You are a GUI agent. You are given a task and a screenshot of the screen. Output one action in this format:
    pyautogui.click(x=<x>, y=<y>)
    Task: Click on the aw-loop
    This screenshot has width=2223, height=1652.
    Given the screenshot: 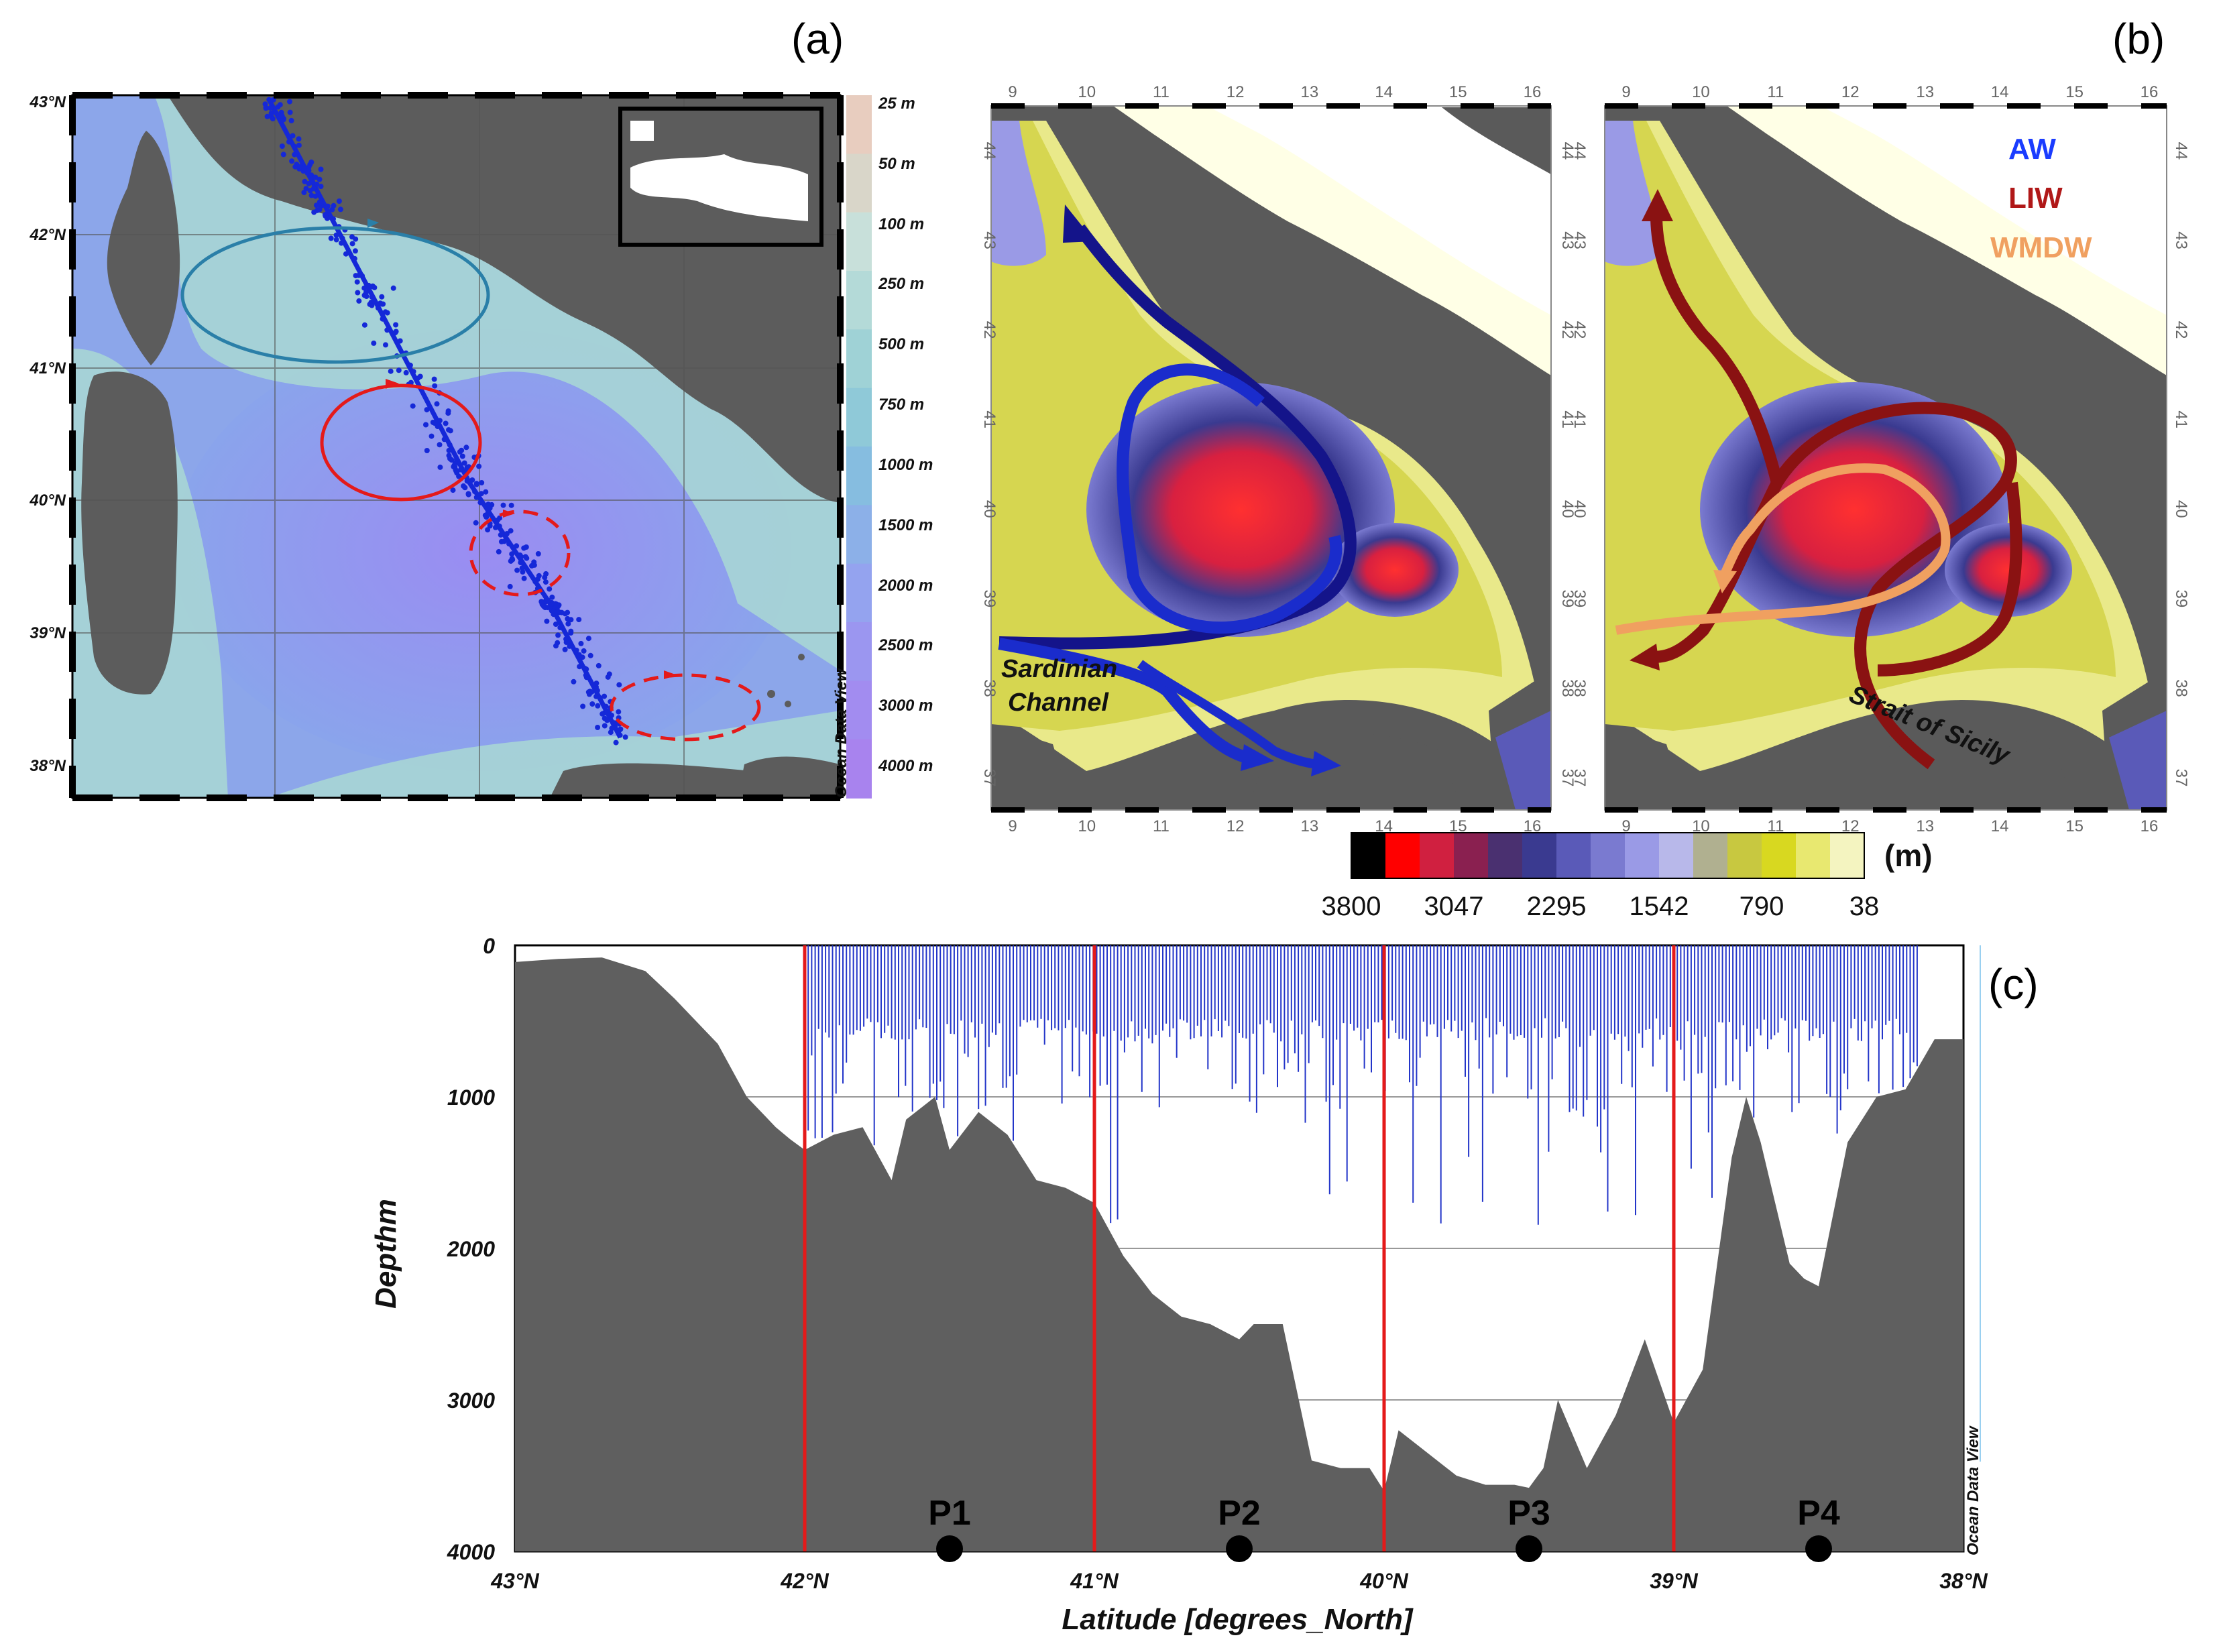 What is the action you would take?
    pyautogui.click(x=1230, y=498)
    